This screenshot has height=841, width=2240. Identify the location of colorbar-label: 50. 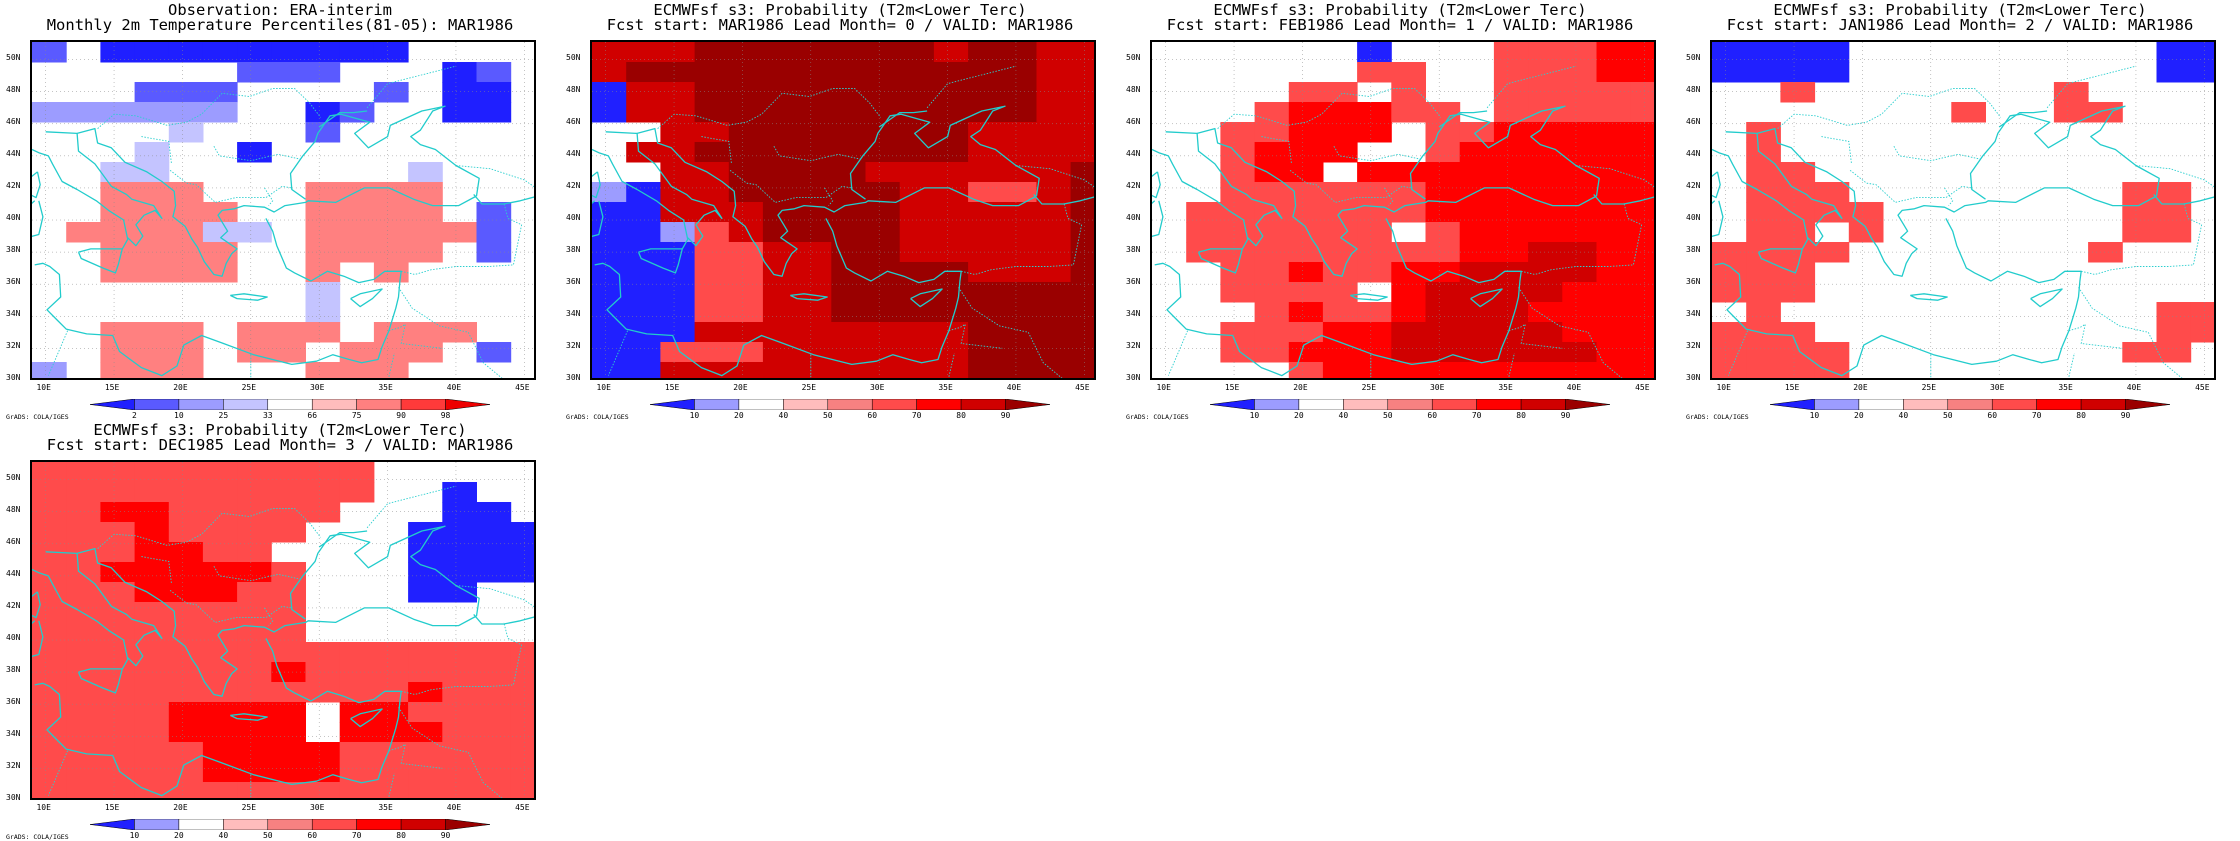
(827, 415).